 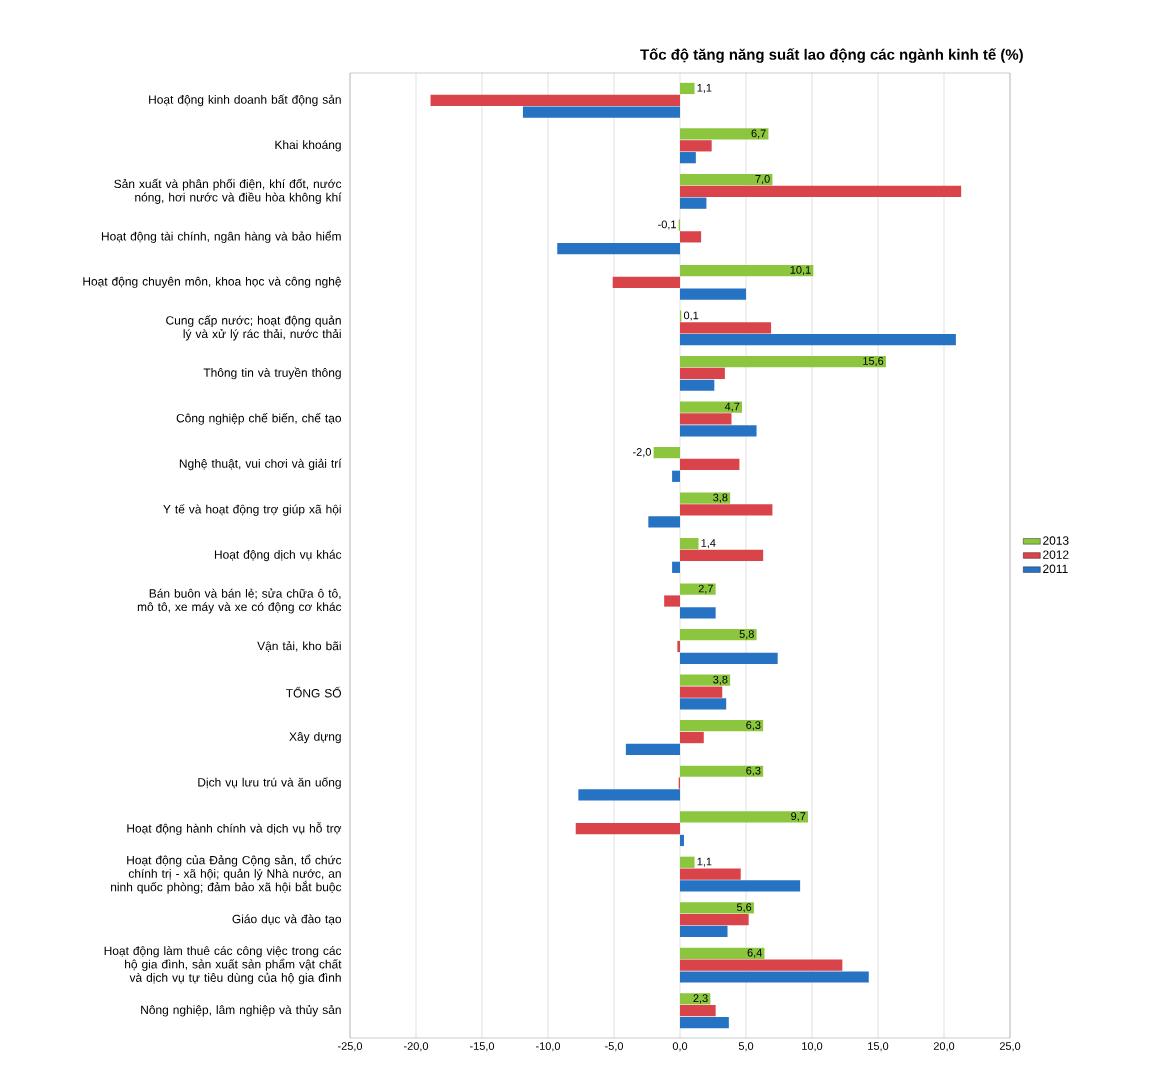 I want to click on data-label: 6,4, so click(x=754, y=953).